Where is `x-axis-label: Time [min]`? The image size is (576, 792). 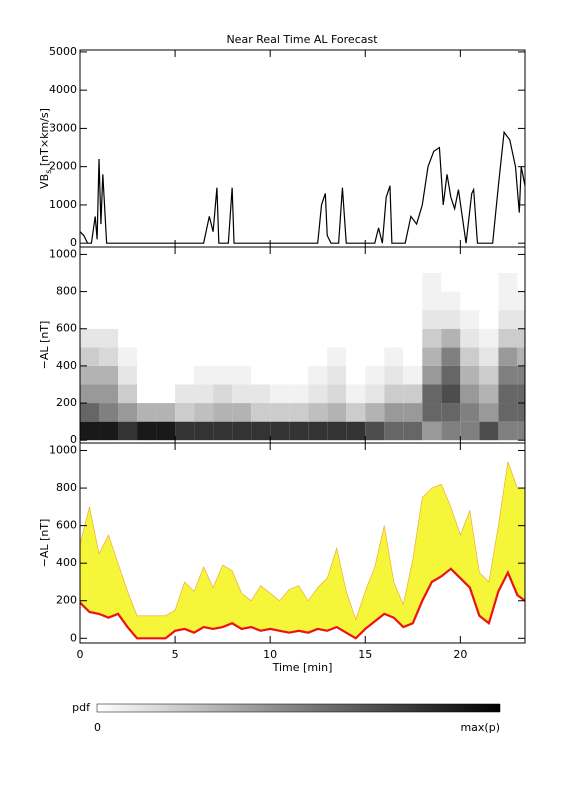
x-axis-label: Time [min] is located at coordinates (302, 667).